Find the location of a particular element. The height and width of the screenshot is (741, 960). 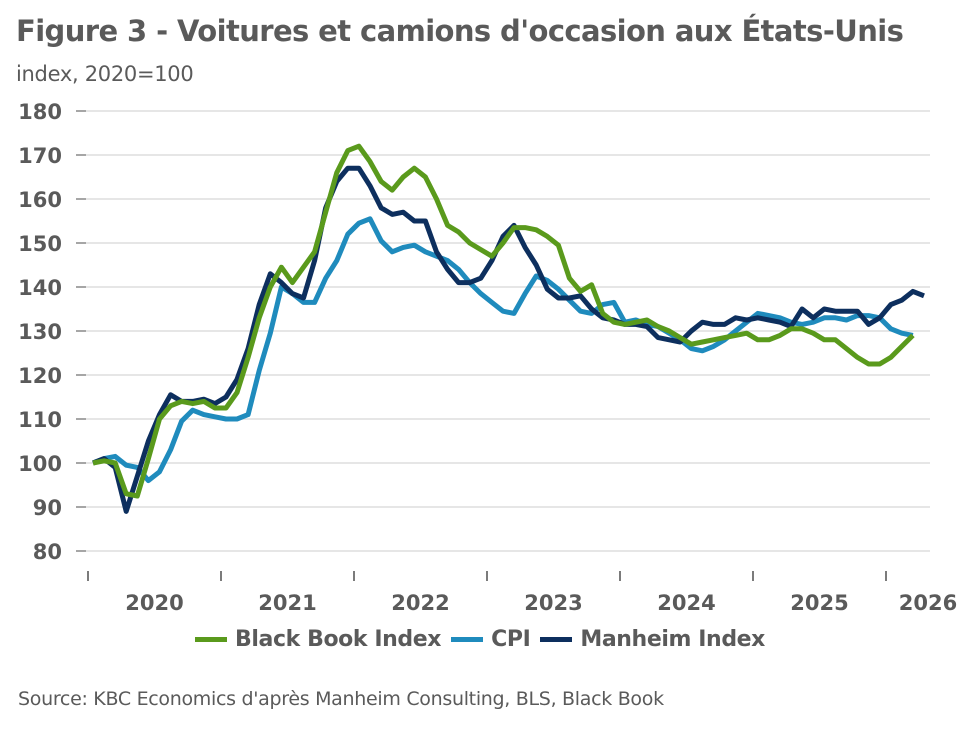

y-axis: 80 90 100 110 120 130 140 150 160 170 180 is located at coordinates (52, 332).